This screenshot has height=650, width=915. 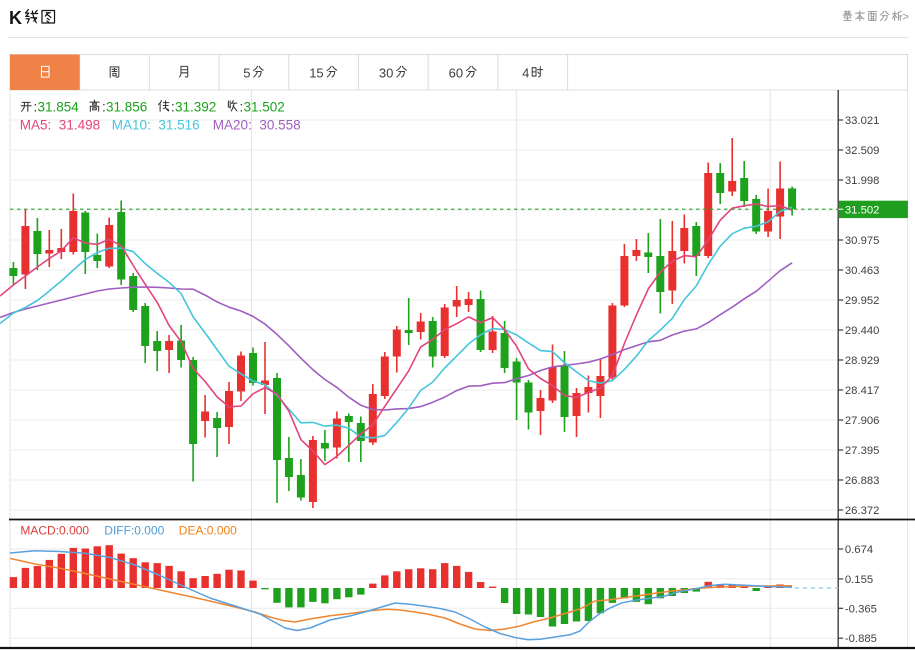 I want to click on svg-text: 26.372, so click(x=862, y=511).